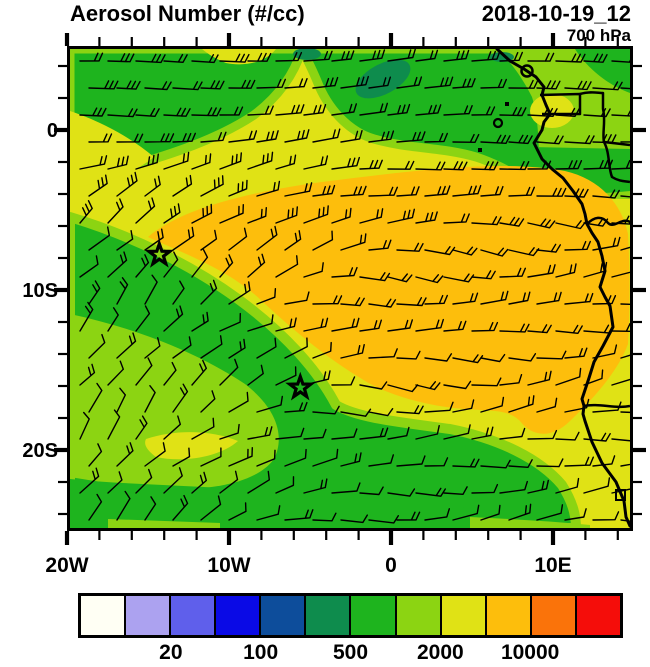 The height and width of the screenshot is (667, 650). I want to click on colorbar-tick-label: 2000, so click(440, 652).